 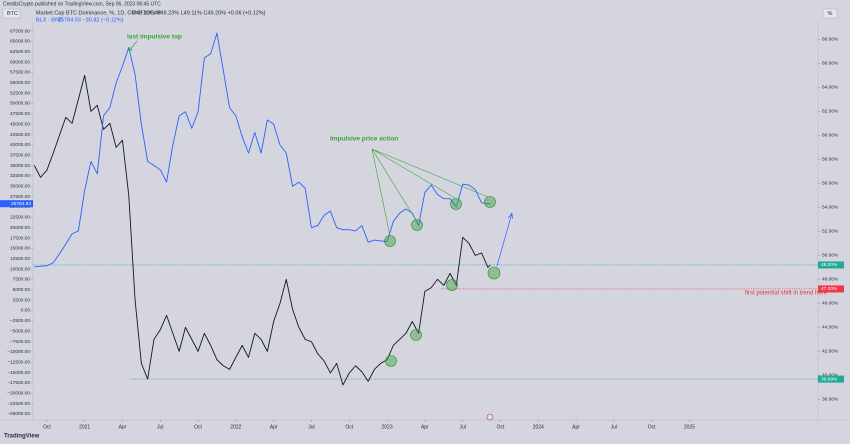 I want to click on symbol-box, so click(x=11, y=13).